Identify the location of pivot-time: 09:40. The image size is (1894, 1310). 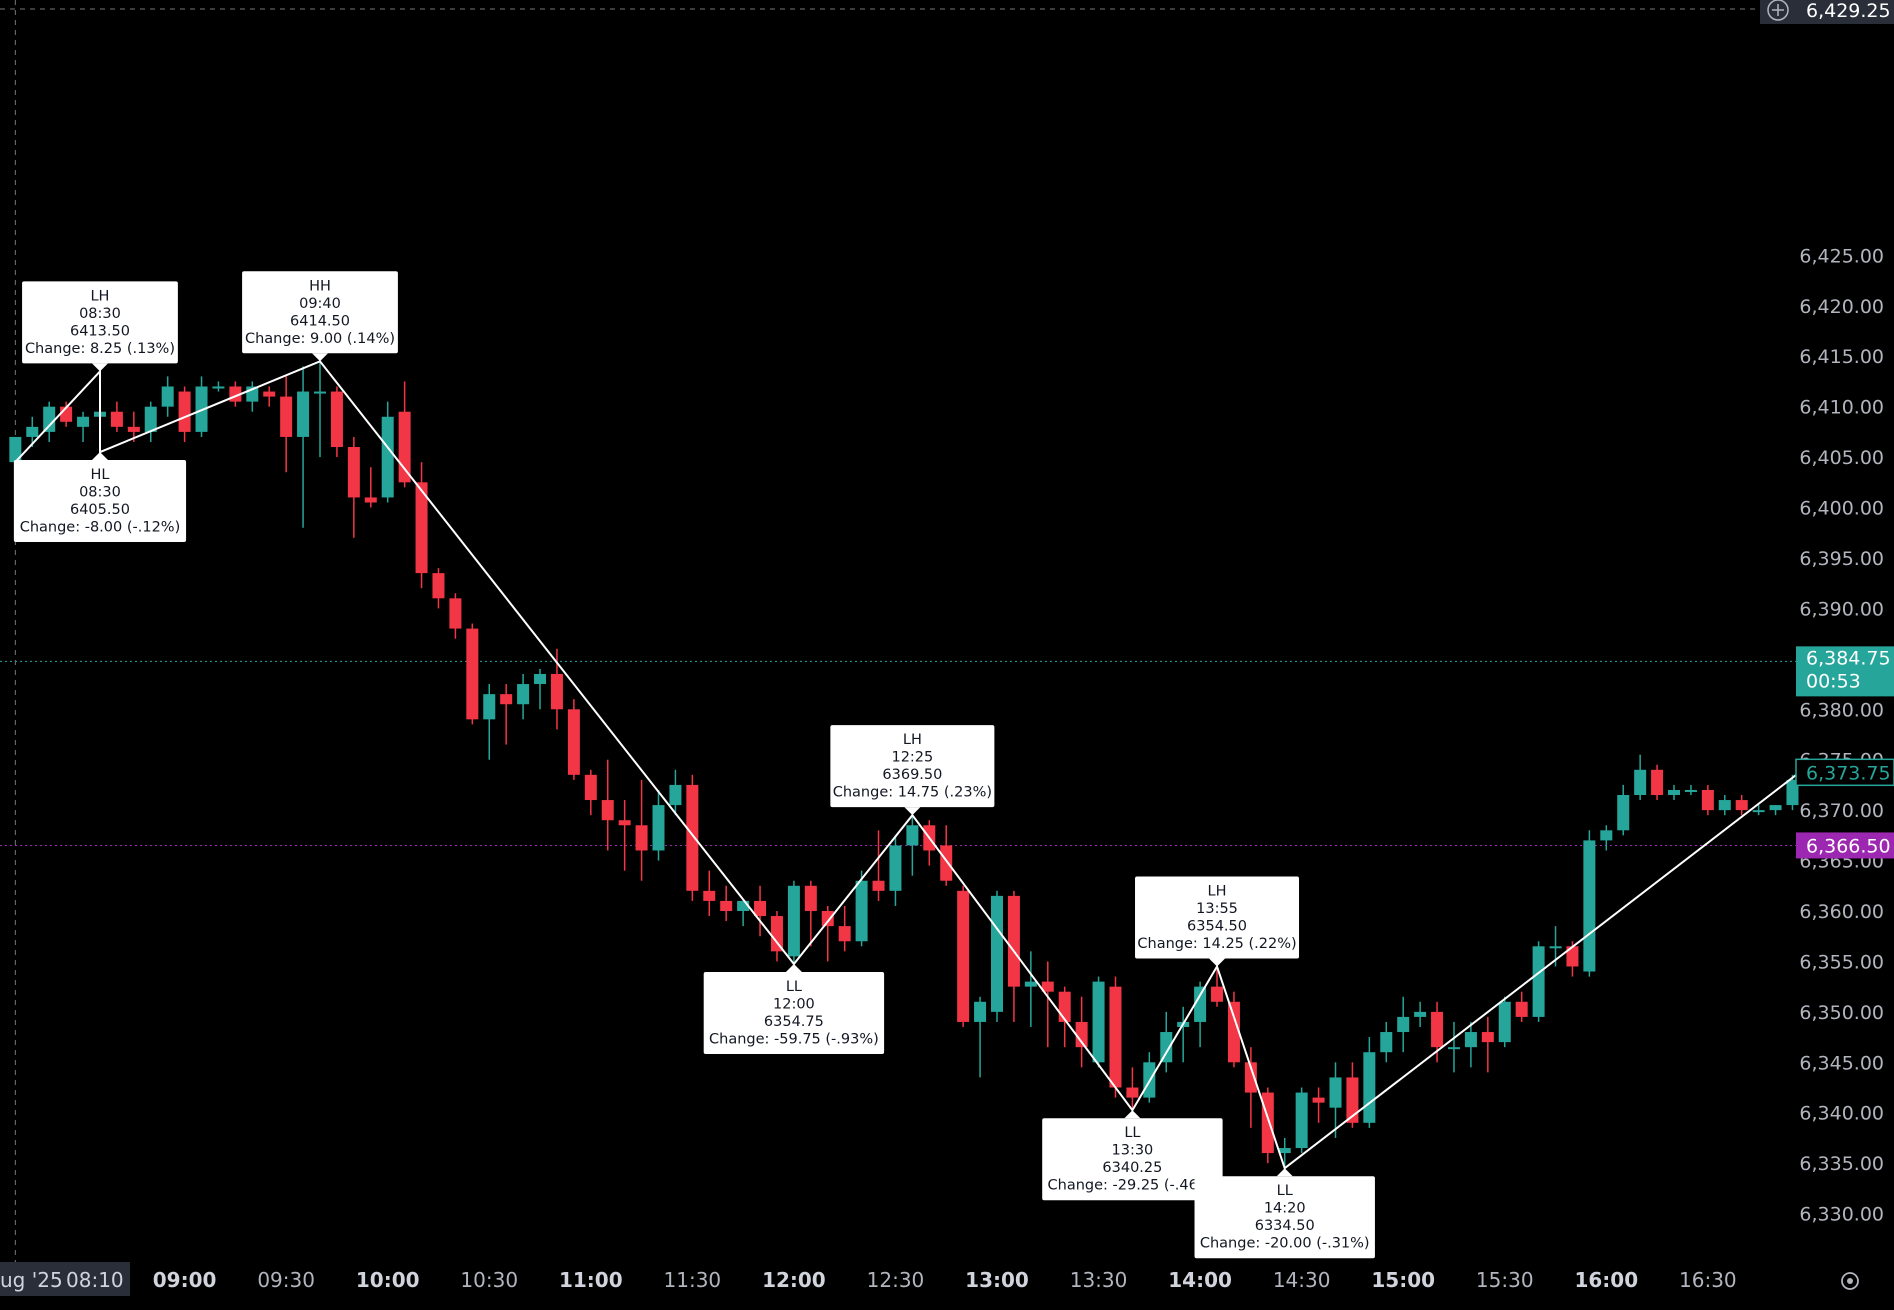
(320, 304).